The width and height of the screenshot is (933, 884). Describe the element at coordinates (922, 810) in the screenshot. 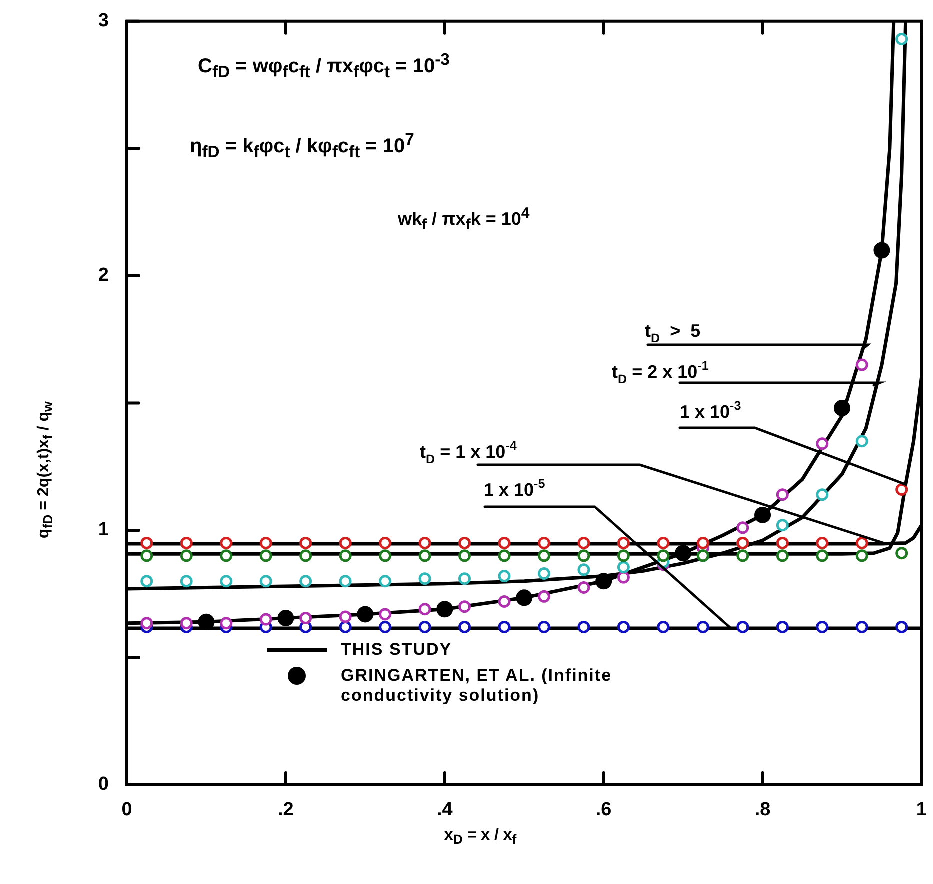

I see `x-tick-label: 1` at that location.